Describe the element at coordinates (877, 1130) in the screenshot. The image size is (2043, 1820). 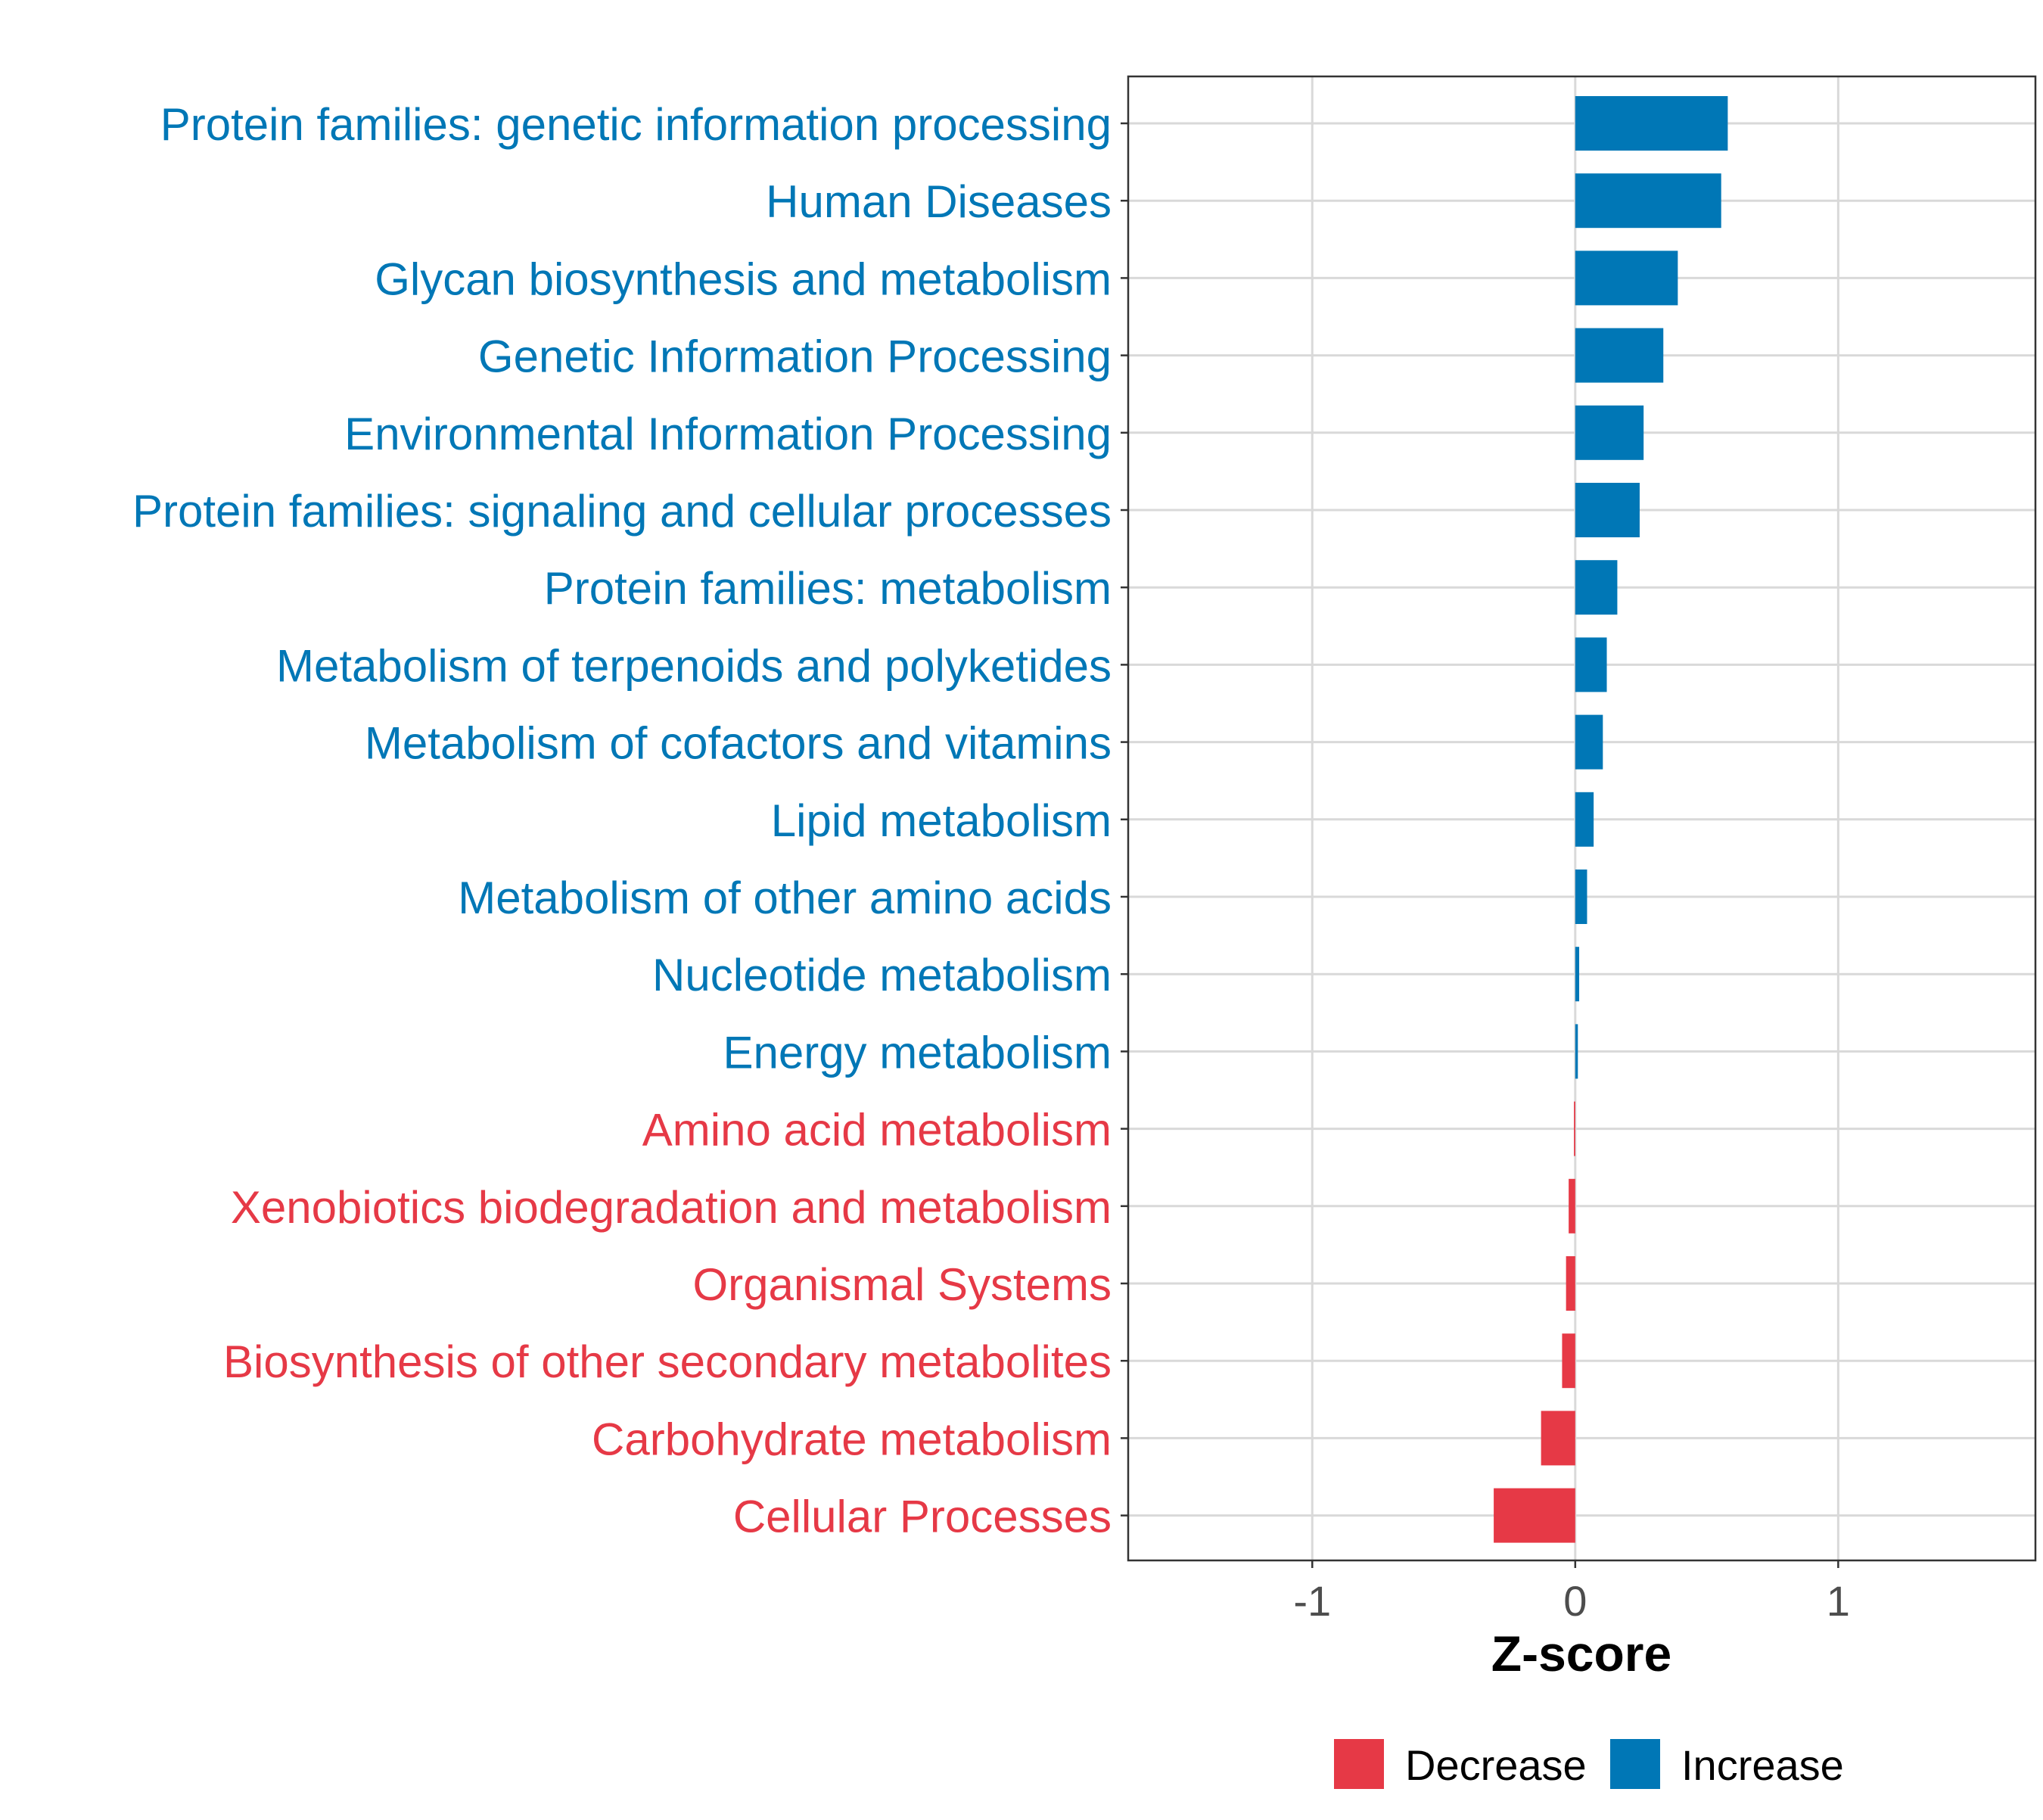
I see `y-tick-label: Amino acid metabolism` at that location.